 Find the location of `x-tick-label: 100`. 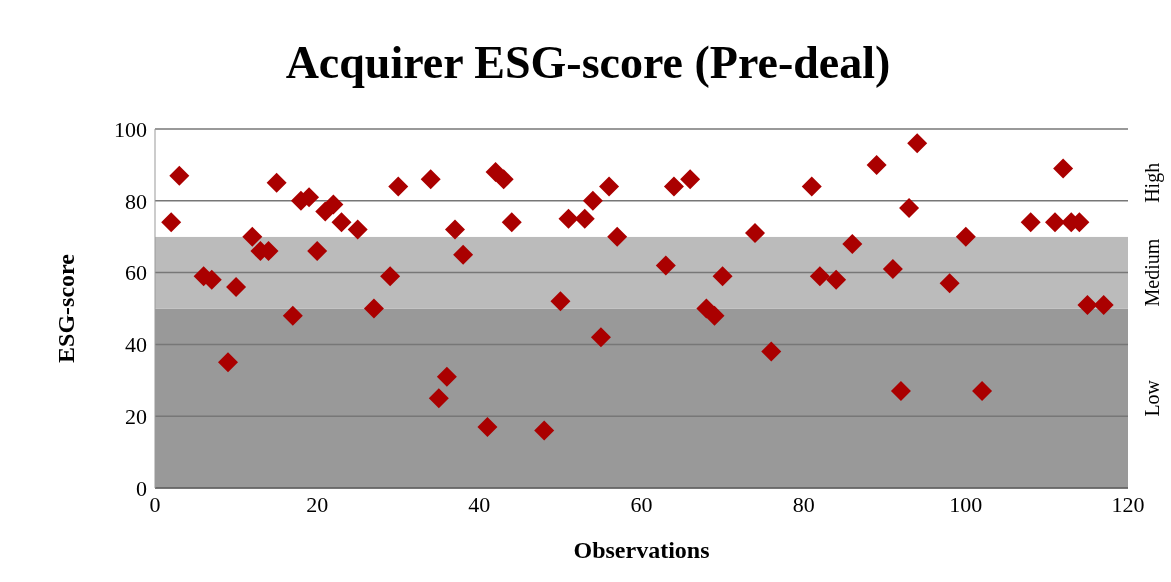

x-tick-label: 100 is located at coordinates (966, 504).